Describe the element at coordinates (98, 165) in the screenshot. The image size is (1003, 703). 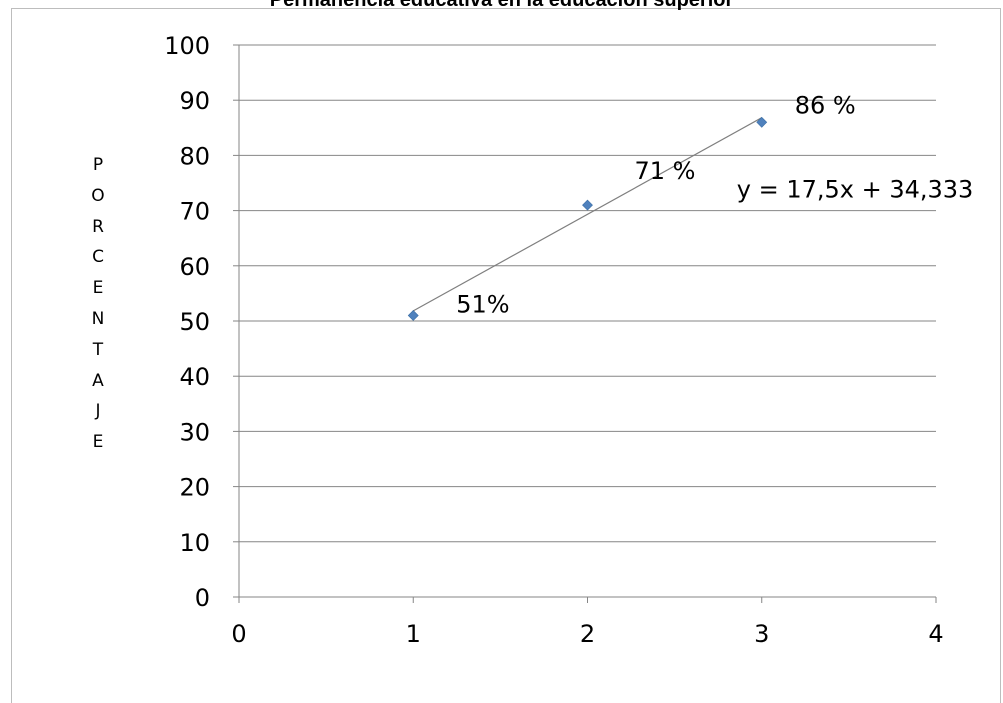
I see `y-axis-label-letter: P` at that location.